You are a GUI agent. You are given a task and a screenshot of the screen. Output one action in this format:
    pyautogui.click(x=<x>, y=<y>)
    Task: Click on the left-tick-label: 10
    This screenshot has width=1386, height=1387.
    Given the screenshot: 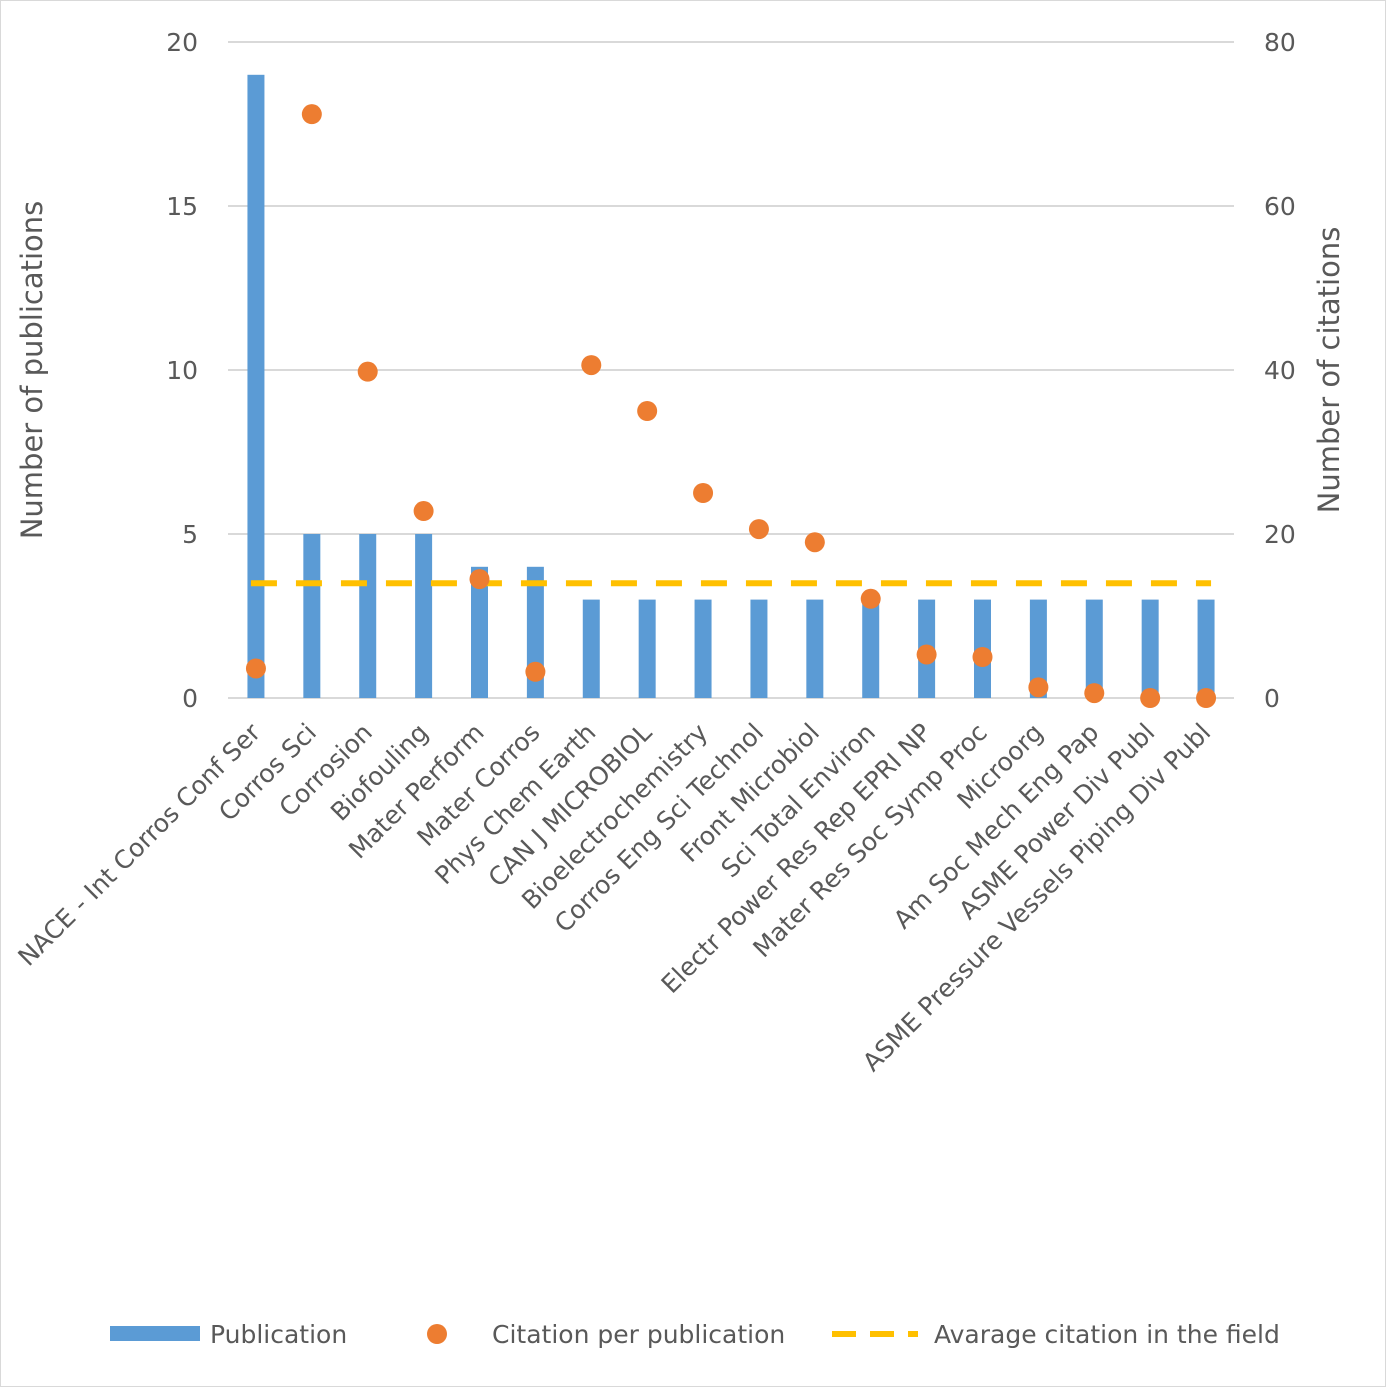 What is the action you would take?
    pyautogui.click(x=182, y=370)
    